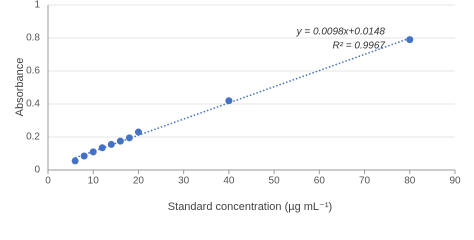 This screenshot has height=240, width=474. I want to click on x-tick-label: 50, so click(275, 181).